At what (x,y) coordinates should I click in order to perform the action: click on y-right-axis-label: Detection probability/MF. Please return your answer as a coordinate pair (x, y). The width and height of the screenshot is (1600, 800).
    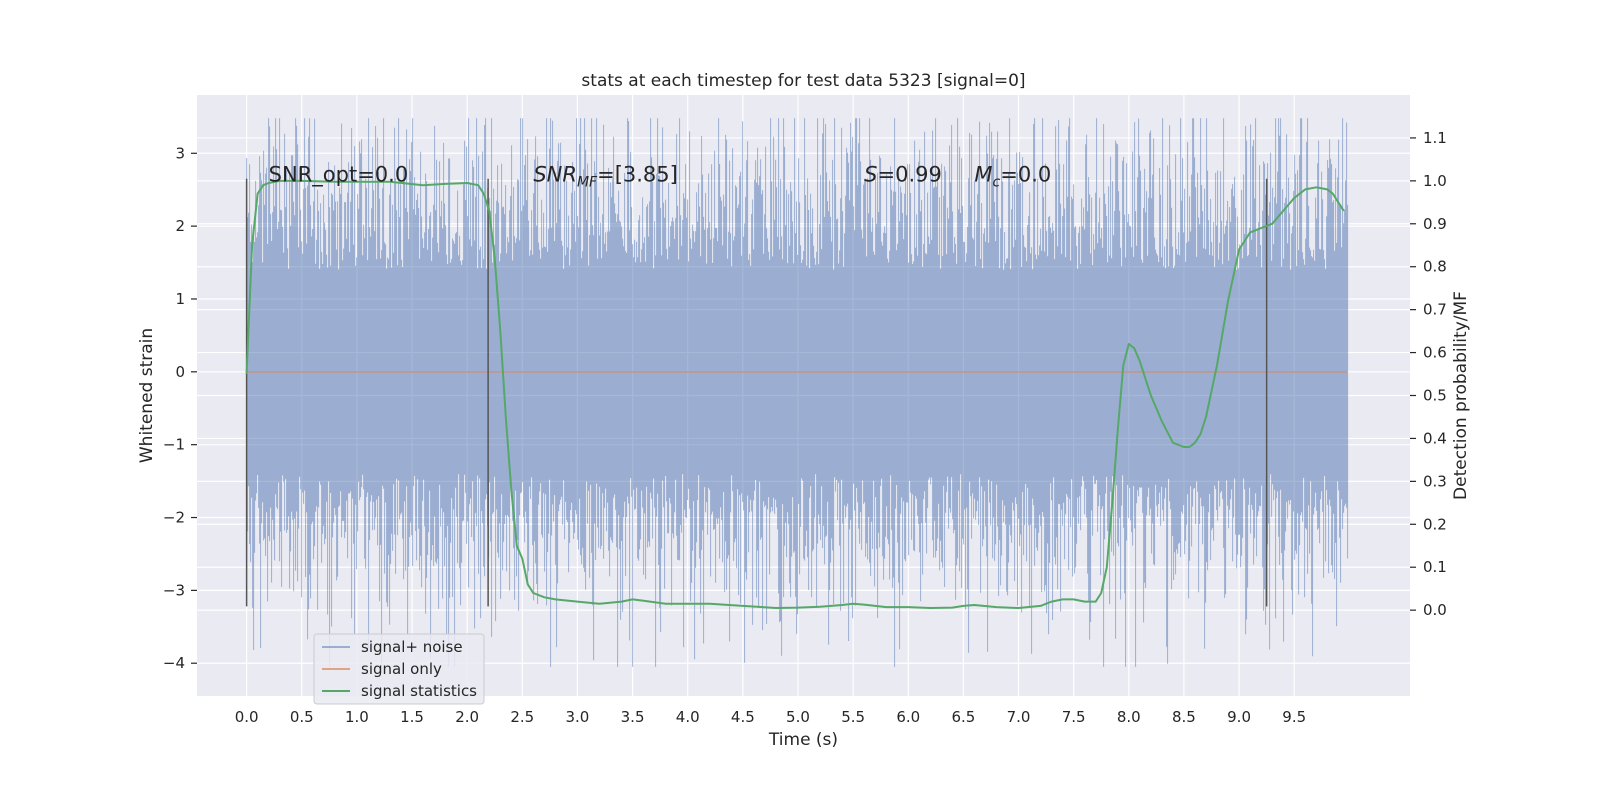
    Looking at the image, I should click on (1461, 395).